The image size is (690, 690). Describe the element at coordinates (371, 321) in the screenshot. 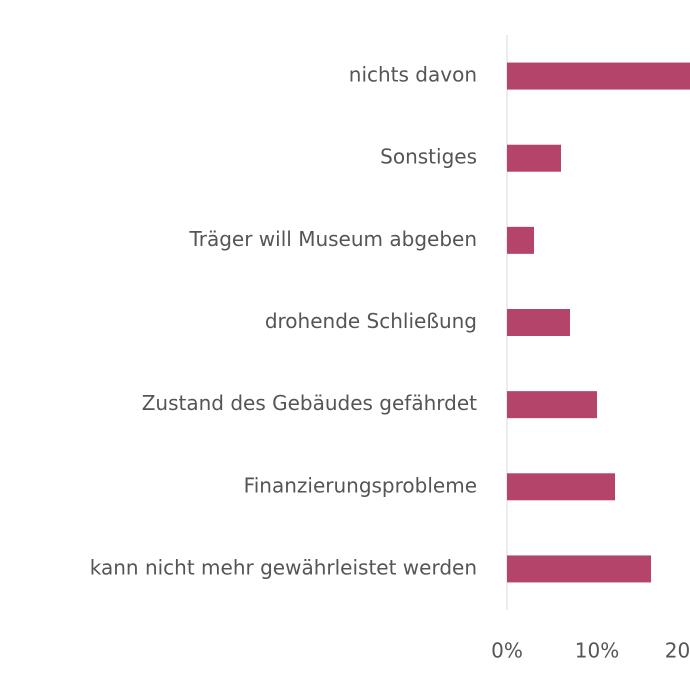

I see `y-tick-label: drohende Schließung` at that location.